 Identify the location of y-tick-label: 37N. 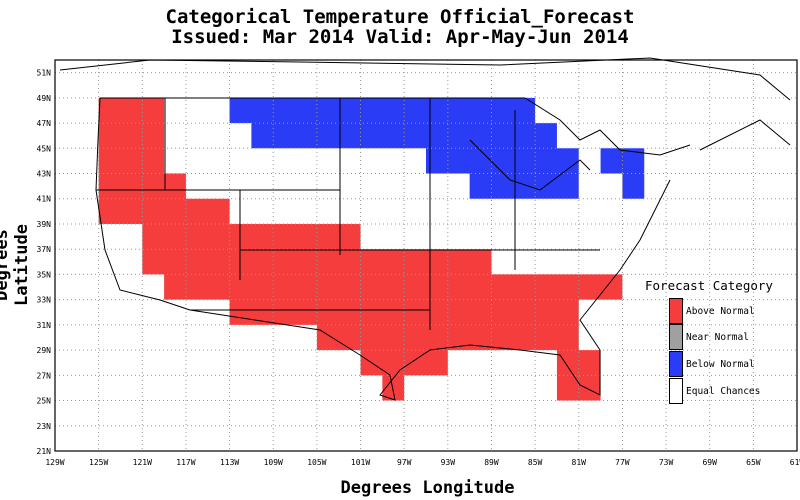
(44, 249).